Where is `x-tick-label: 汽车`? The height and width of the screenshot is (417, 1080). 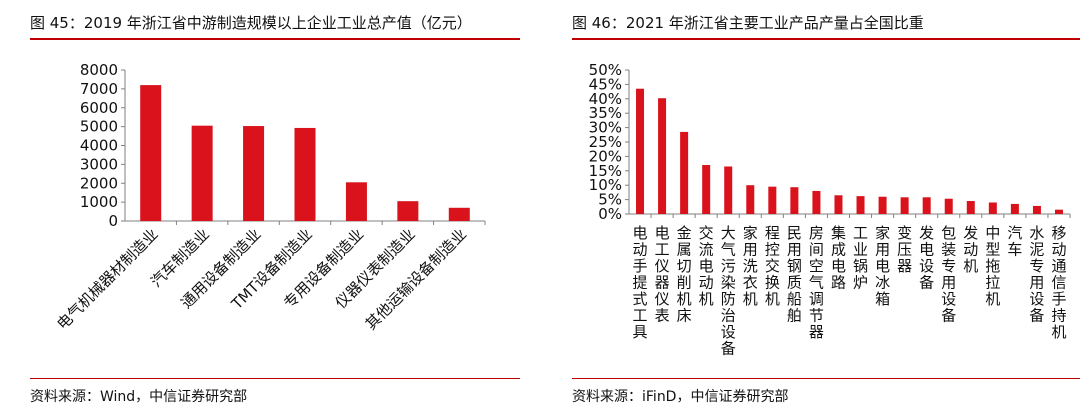 x-tick-label: 汽车 is located at coordinates (1014, 241).